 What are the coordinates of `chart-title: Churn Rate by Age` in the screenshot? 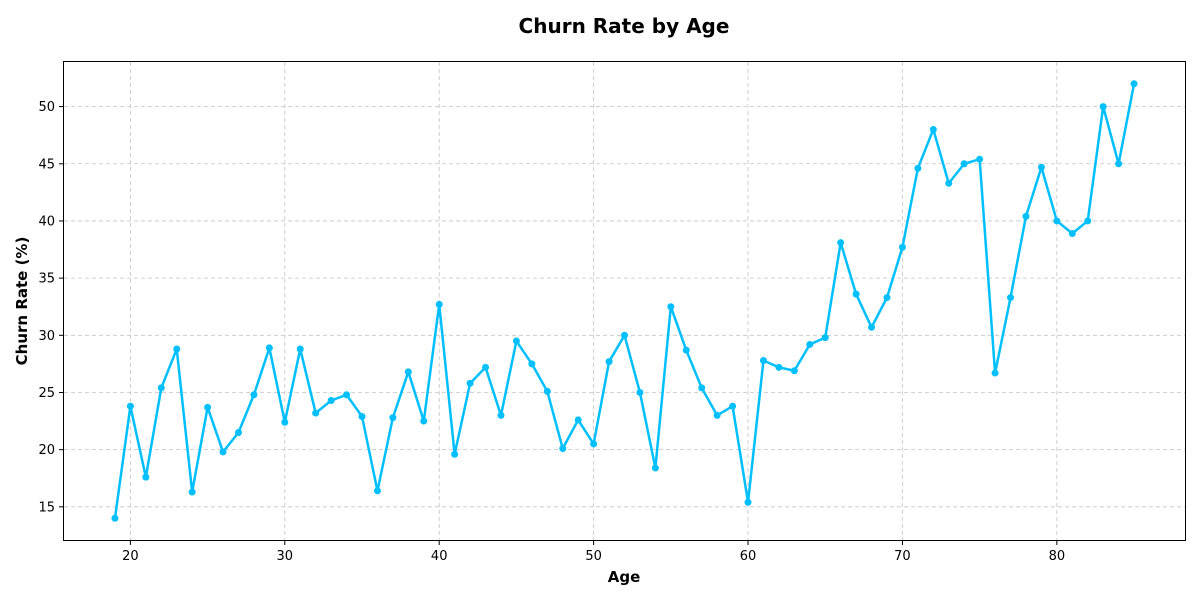 It's located at (624, 26).